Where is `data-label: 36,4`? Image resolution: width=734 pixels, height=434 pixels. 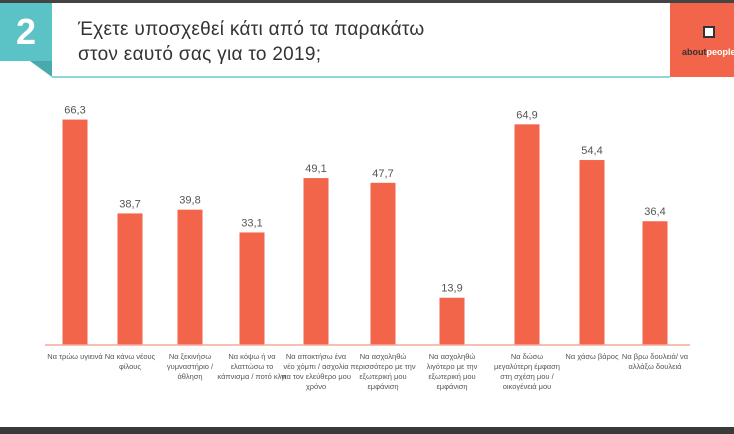 data-label: 36,4 is located at coordinates (654, 212).